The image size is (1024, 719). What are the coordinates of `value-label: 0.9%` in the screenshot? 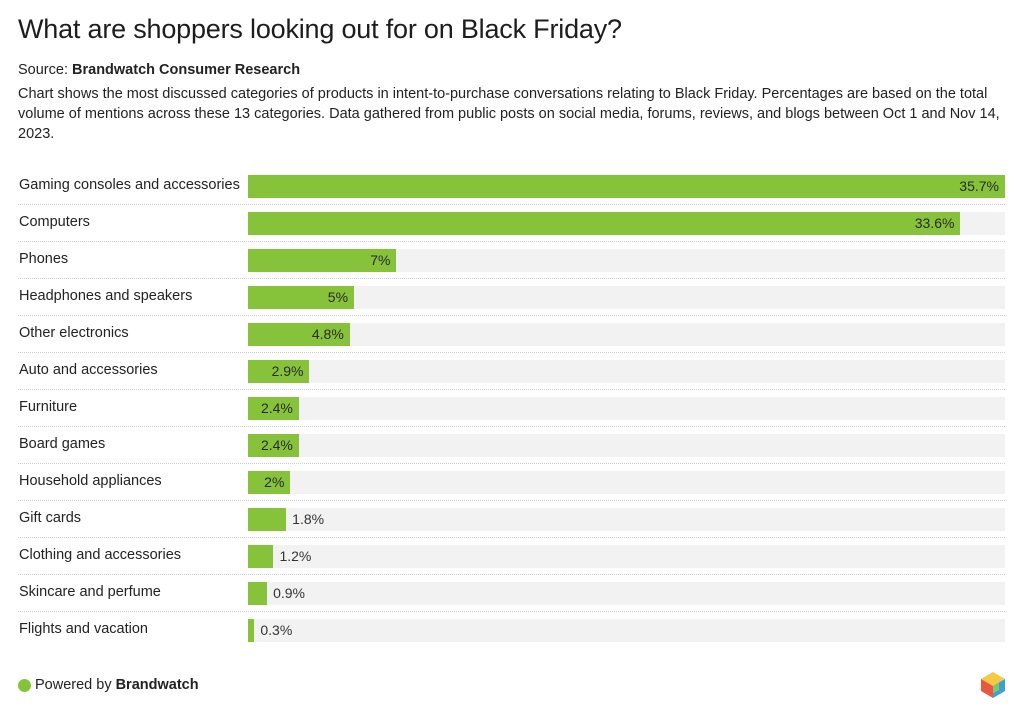 It's located at (289, 593).